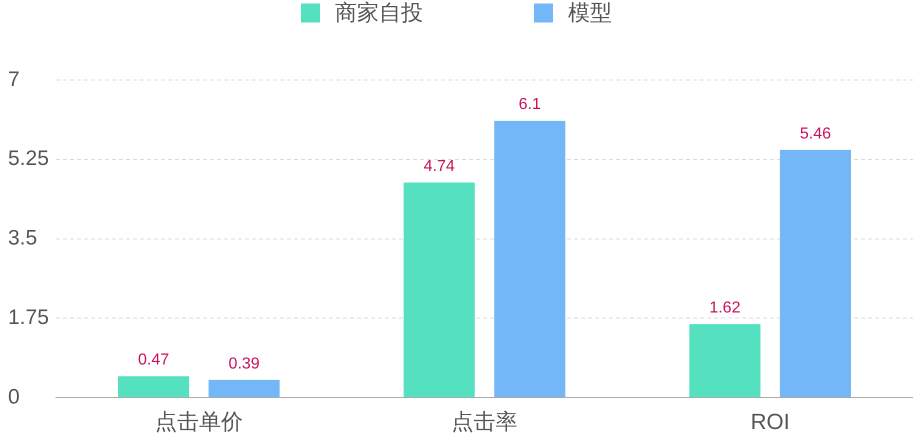  What do you see at coordinates (23, 238) in the screenshot?
I see `y-tick-label: 3.5` at bounding box center [23, 238].